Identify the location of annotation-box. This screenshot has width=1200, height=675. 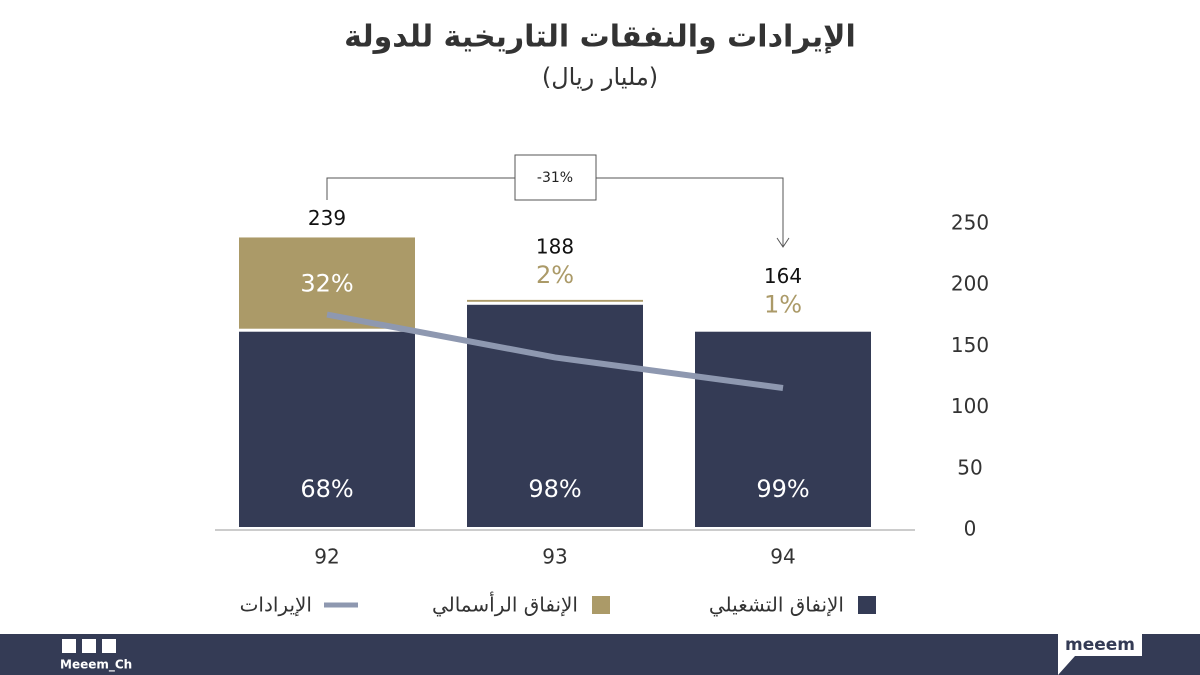
(555, 177).